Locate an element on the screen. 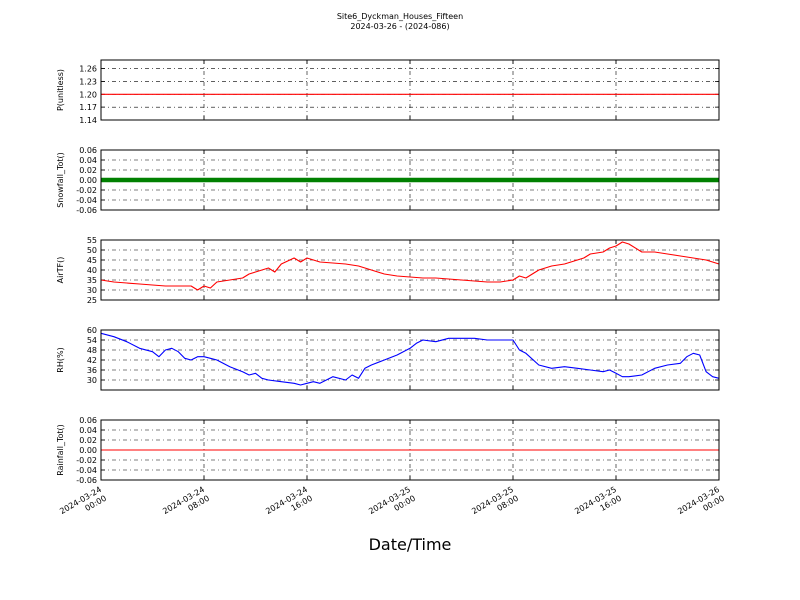 The width and height of the screenshot is (800, 600). y-tick-label: 1.14 is located at coordinates (88, 120).